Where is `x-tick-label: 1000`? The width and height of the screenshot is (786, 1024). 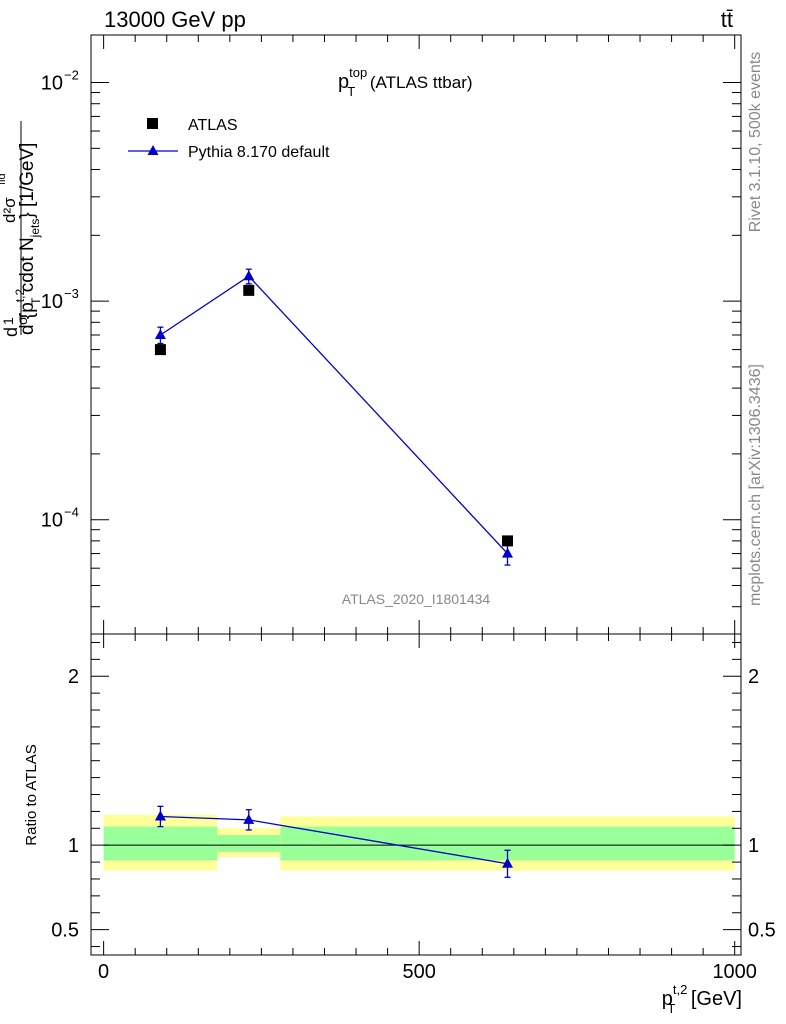 x-tick-label: 1000 is located at coordinates (734, 972).